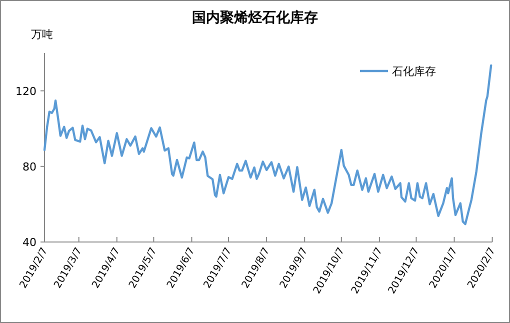 The image size is (510, 323). Describe the element at coordinates (29, 167) in the screenshot. I see `y-tick-label: 80` at that location.